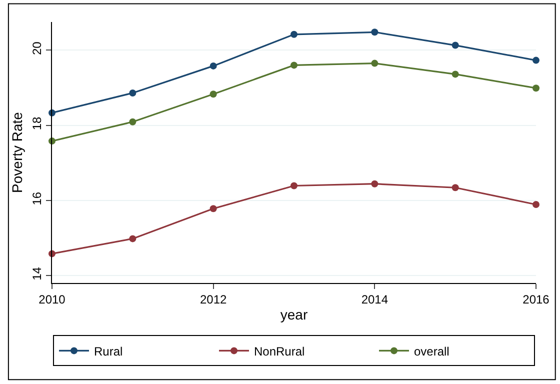 Image resolution: width=560 pixels, height=384 pixels. What do you see at coordinates (16, 152) in the screenshot?
I see `y-axis-title: Poverty Rate` at bounding box center [16, 152].